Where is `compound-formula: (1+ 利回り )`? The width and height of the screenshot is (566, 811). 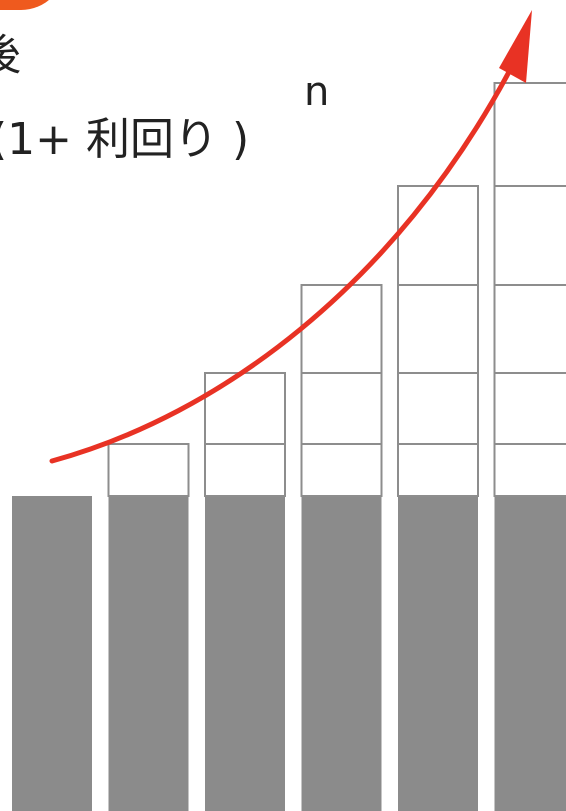
compound-formula: (1+ 利回り ) is located at coordinates (125, 139).